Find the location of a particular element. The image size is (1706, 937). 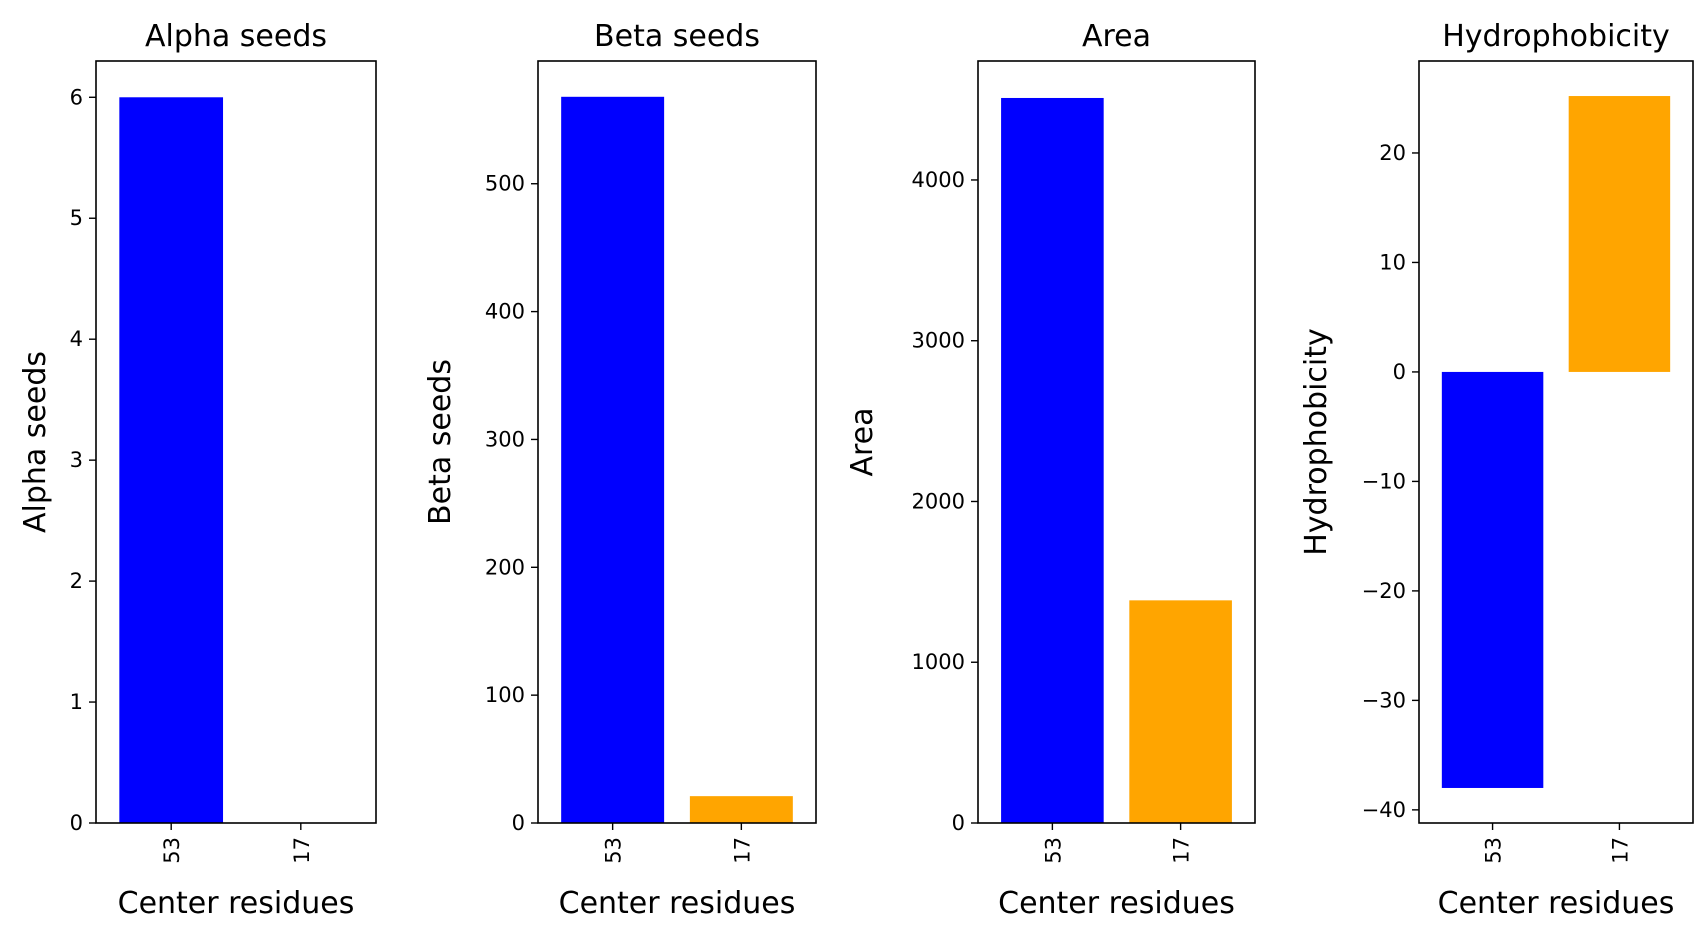

y-tick-label: 5 is located at coordinates (76, 218).